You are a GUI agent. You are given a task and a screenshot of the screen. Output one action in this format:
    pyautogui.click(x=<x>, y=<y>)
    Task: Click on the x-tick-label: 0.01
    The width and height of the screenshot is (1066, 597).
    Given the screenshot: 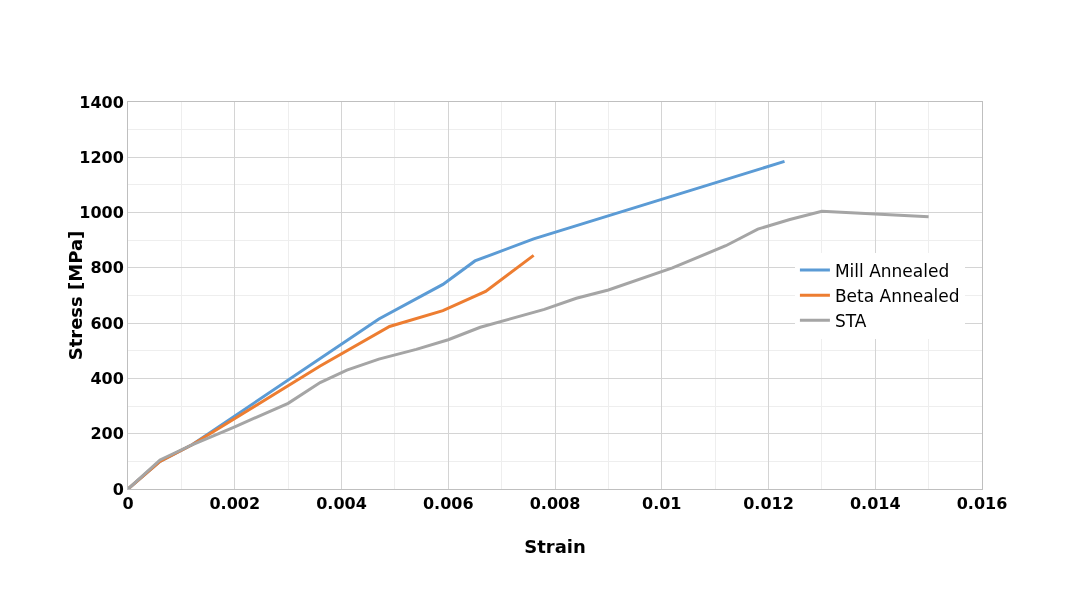 What is the action you would take?
    pyautogui.click(x=662, y=504)
    